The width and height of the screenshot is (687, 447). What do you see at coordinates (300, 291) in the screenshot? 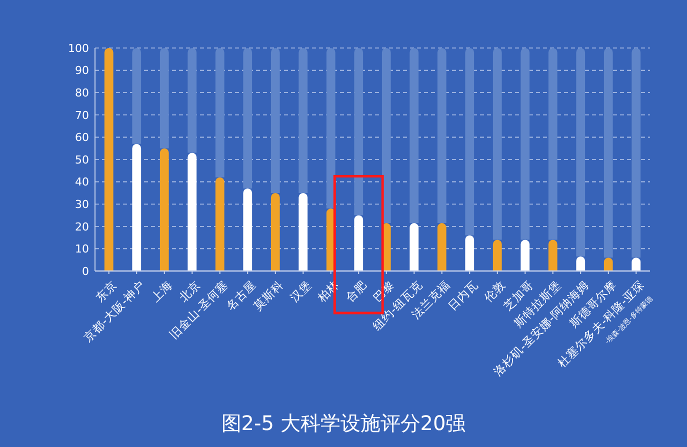
I see `x-tick-label: 汉堡` at bounding box center [300, 291].